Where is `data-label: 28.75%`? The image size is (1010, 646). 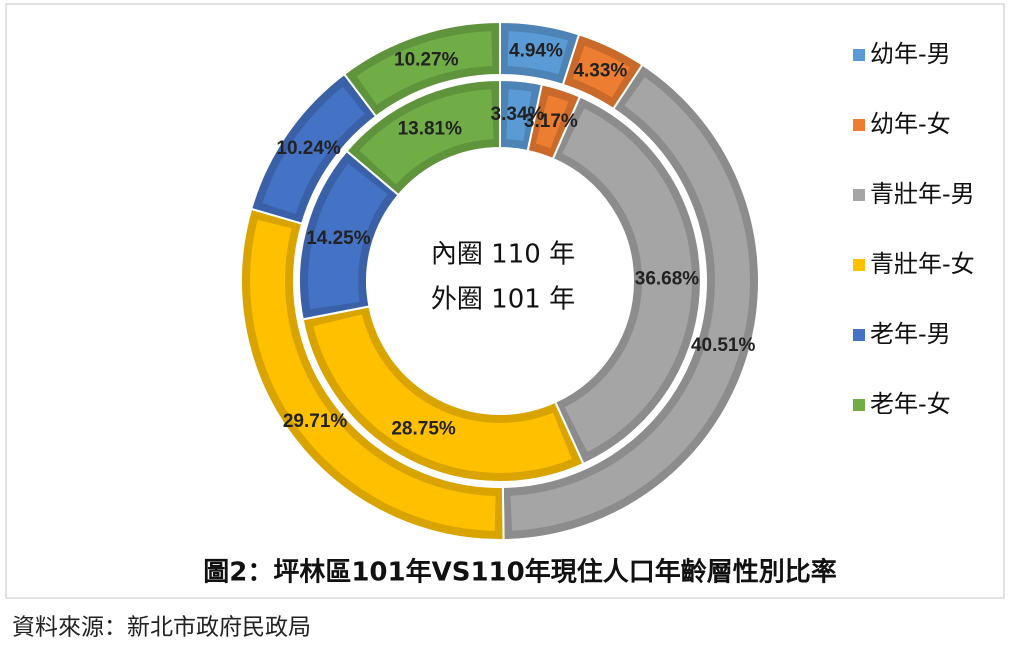 data-label: 28.75% is located at coordinates (423, 429).